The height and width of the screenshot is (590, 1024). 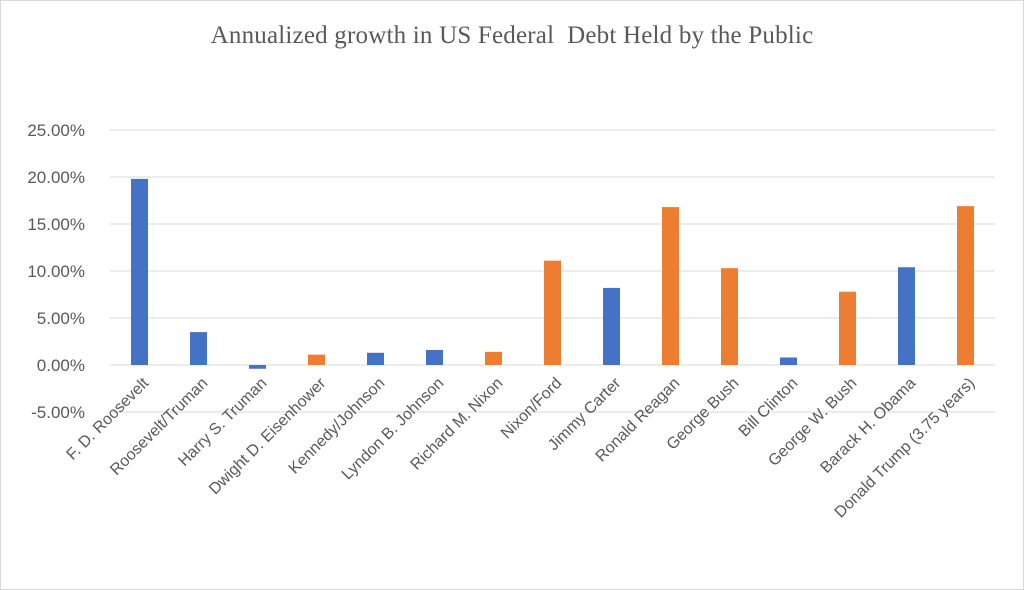 What do you see at coordinates (58, 412) in the screenshot?
I see `y-tick-label: -5.00%` at bounding box center [58, 412].